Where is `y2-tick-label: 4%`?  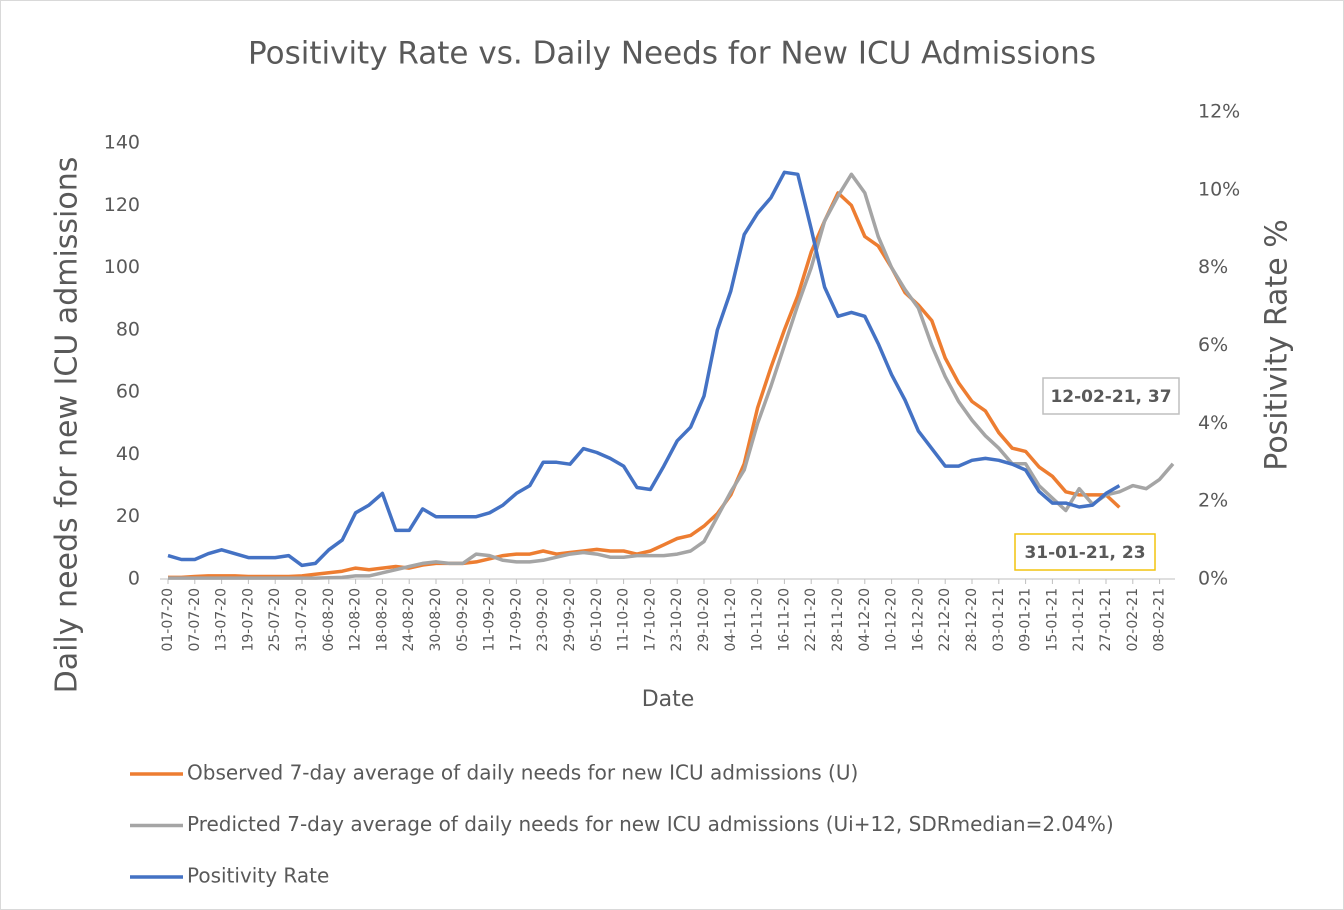 y2-tick-label: 4% is located at coordinates (1213, 423).